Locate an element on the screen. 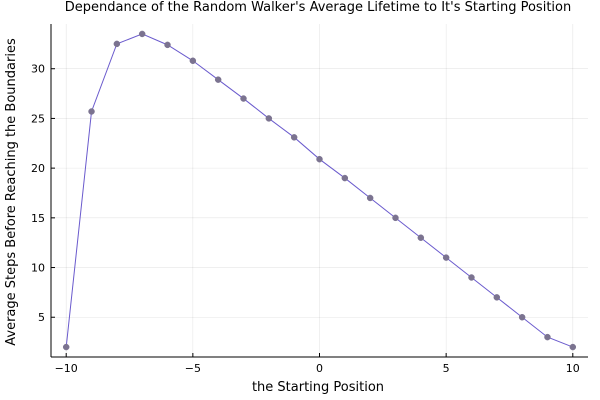  x-tick-label: −10 is located at coordinates (66, 368).